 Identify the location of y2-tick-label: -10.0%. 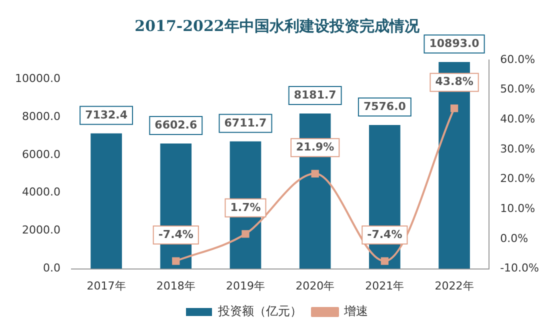
(520, 268).